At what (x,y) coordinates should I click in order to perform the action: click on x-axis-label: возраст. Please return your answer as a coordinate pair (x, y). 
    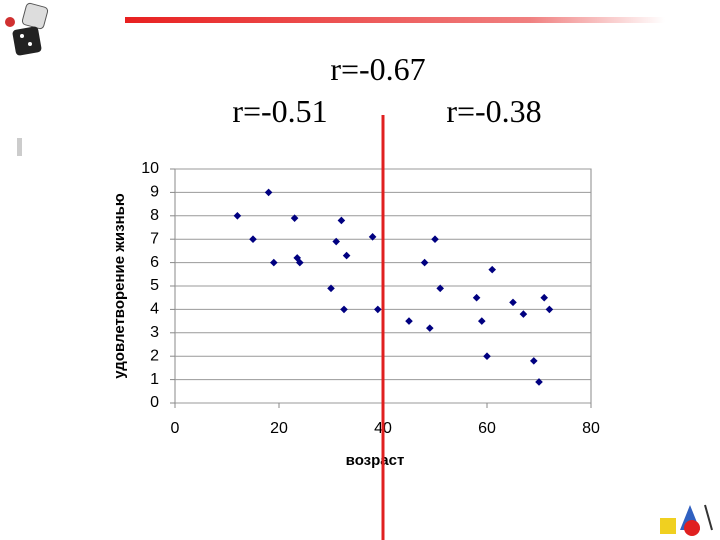
    Looking at the image, I should click on (375, 460).